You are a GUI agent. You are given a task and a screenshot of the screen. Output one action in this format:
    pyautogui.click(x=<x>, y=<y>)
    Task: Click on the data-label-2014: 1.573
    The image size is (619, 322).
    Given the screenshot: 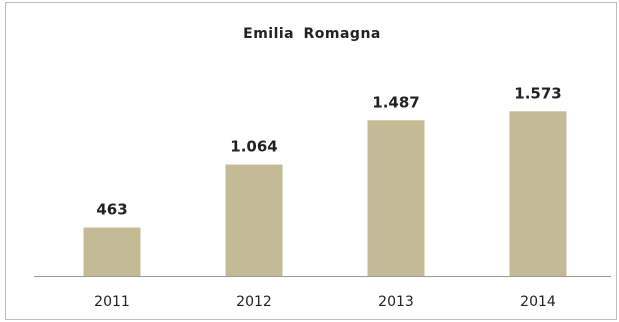 What is the action you would take?
    pyautogui.click(x=537, y=93)
    